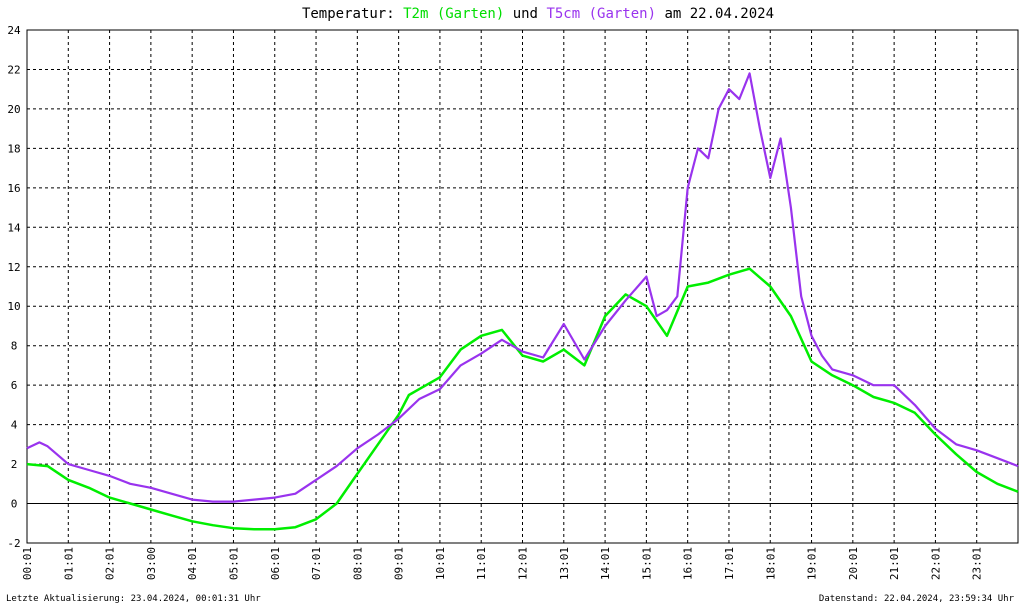 This screenshot has height=606, width=1020. Describe the element at coordinates (68, 563) in the screenshot. I see `x-tick-label: 01:01` at that location.